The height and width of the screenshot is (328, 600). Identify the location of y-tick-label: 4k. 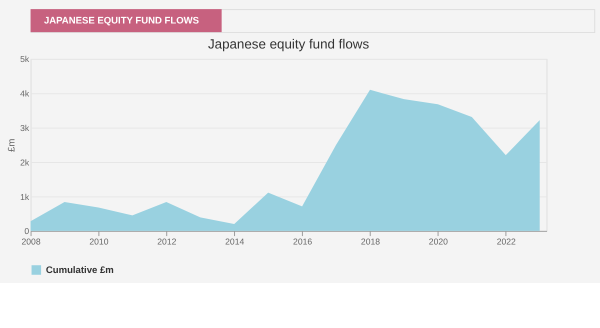
(25, 93).